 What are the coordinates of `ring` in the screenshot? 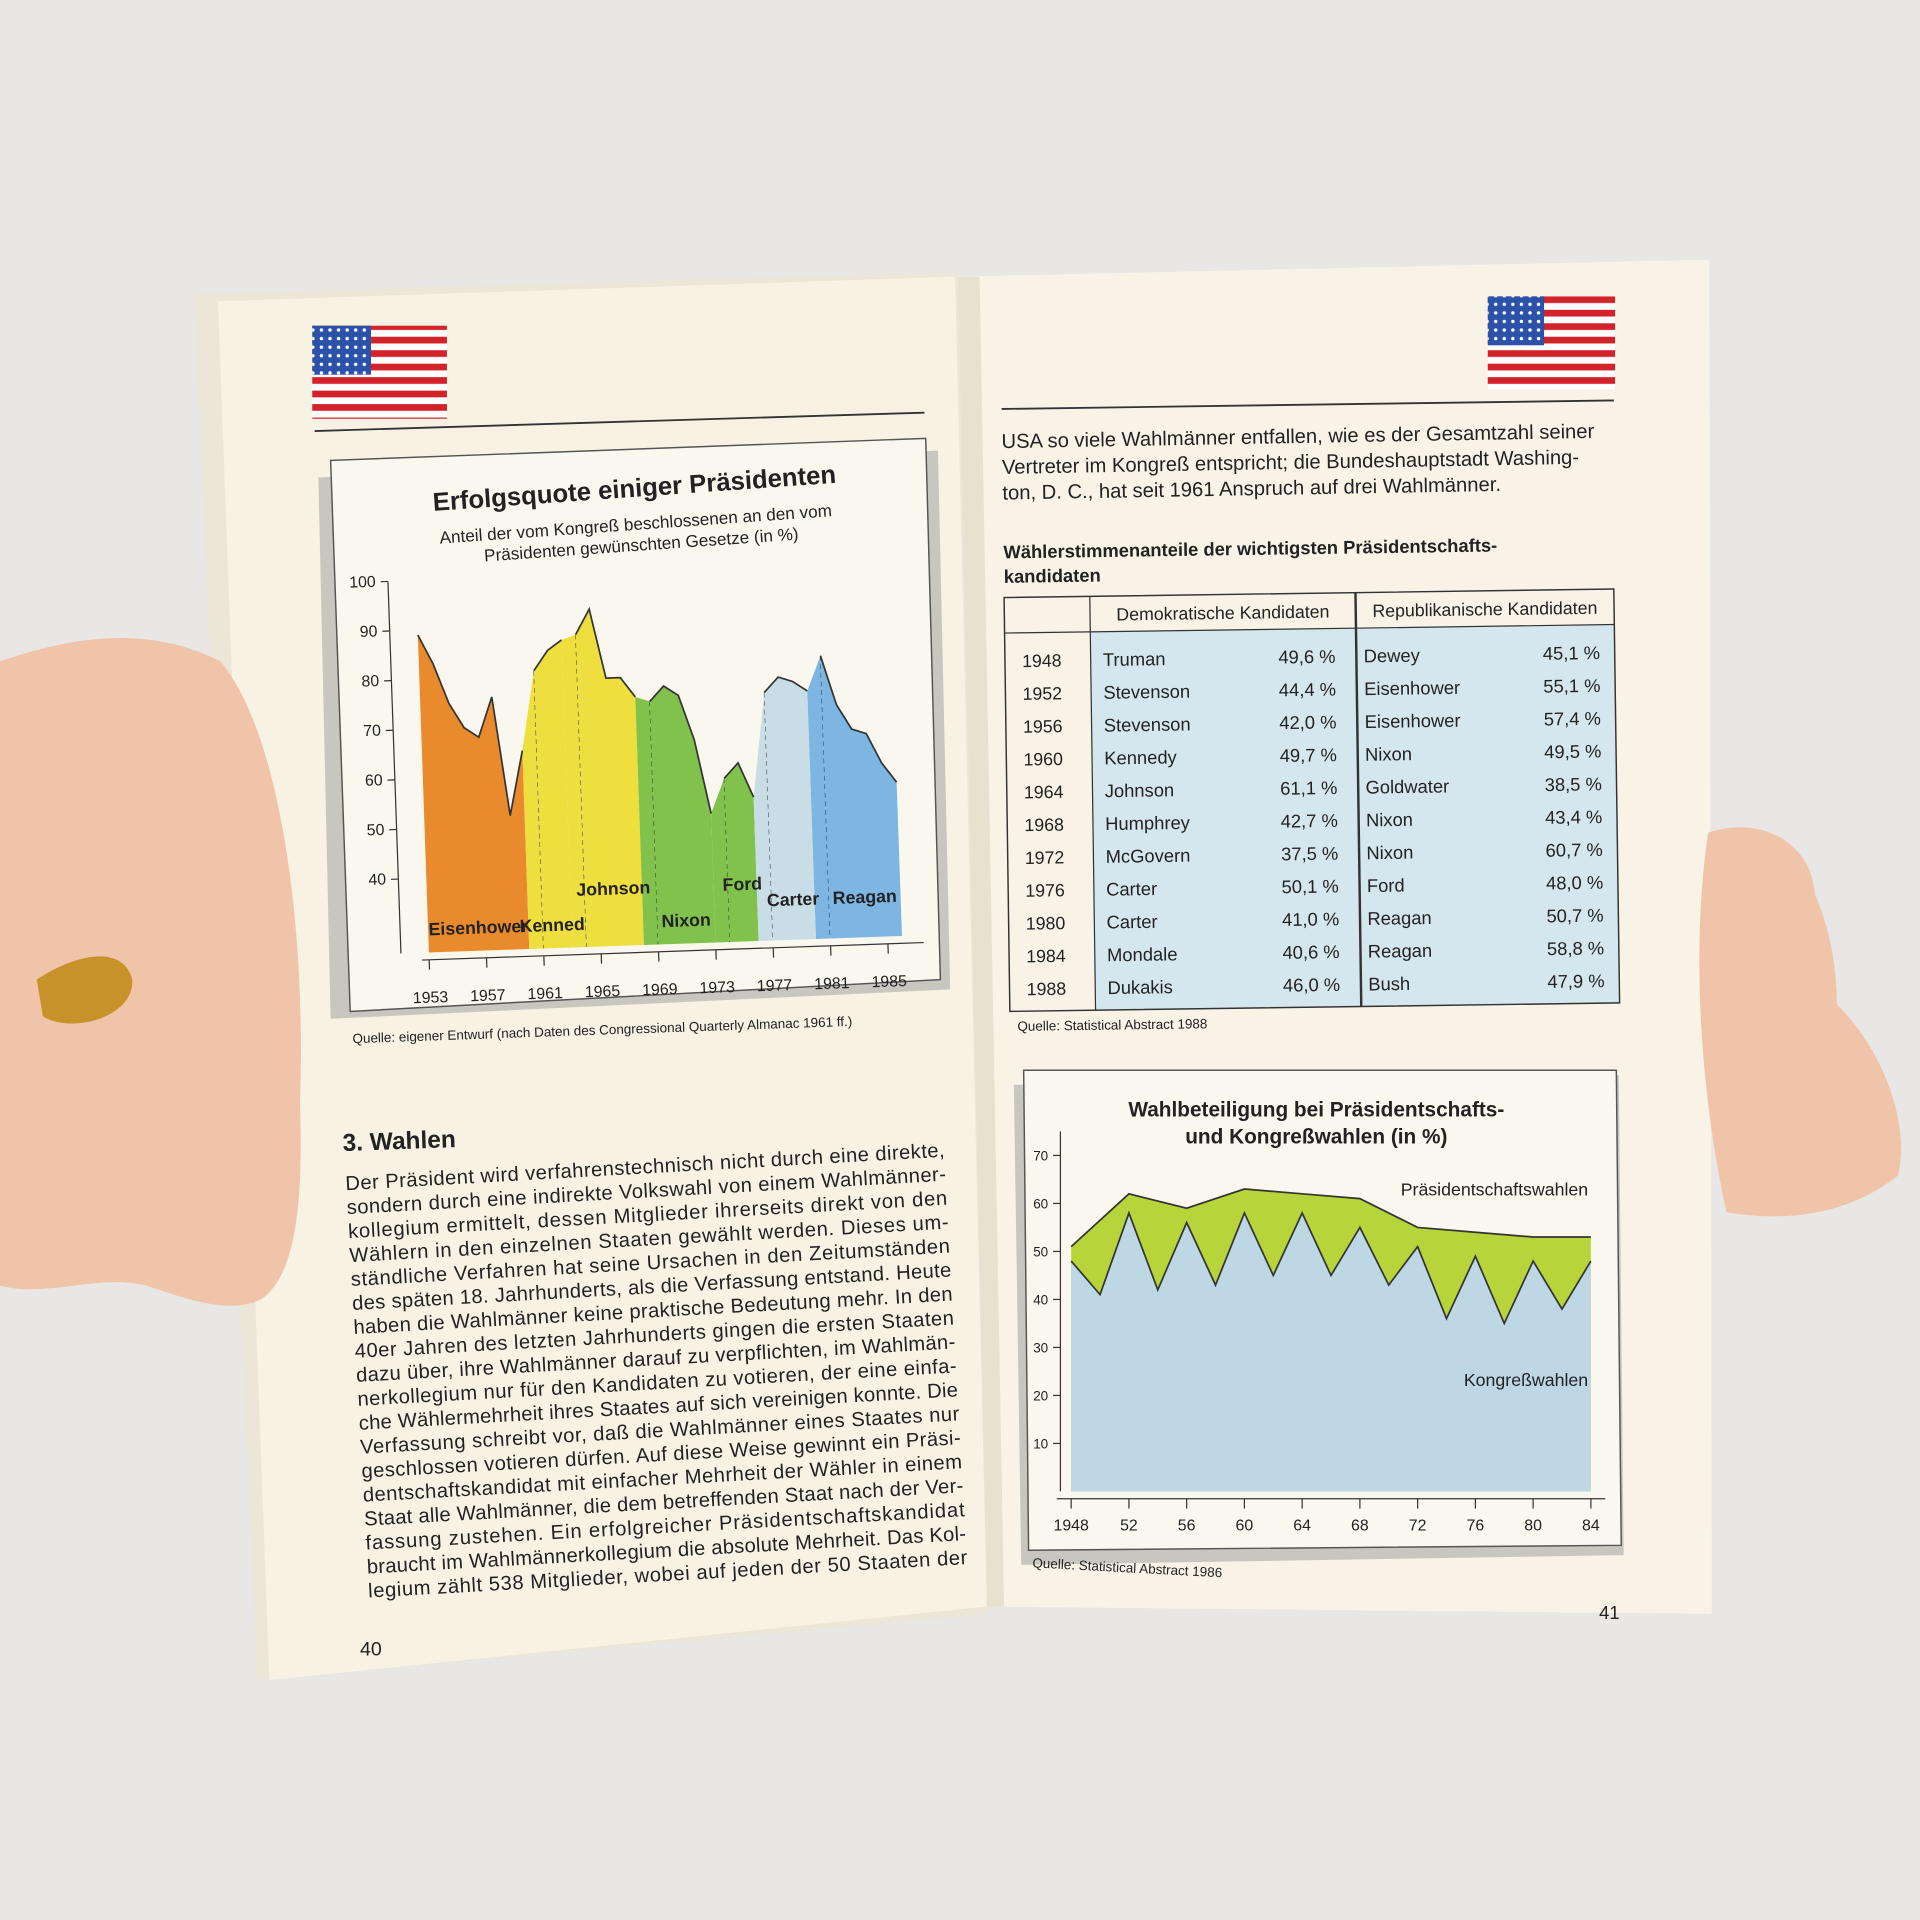 It's located at (84, 990).